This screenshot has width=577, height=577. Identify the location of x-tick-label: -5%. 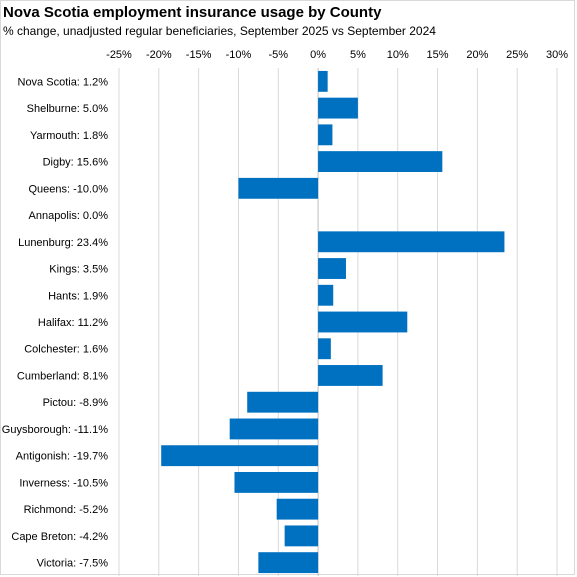
(278, 55).